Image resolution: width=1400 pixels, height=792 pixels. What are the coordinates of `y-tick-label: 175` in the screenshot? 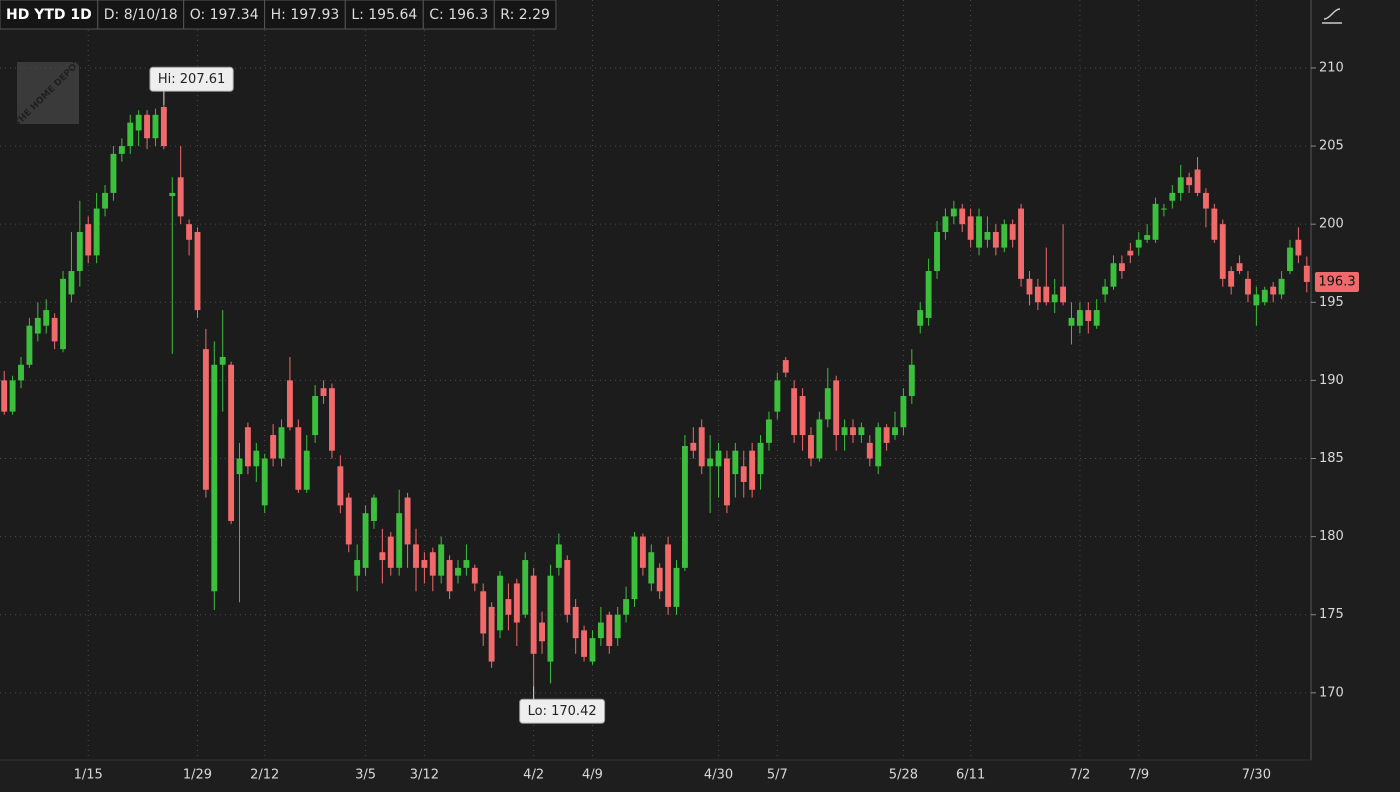 It's located at (1331, 614).